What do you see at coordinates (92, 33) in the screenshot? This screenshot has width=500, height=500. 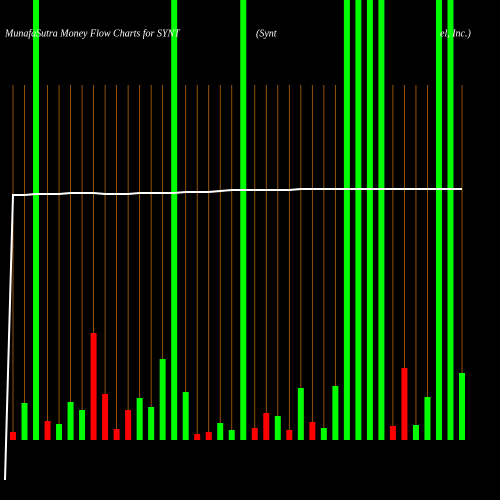 I see `chart-title: MunafaSutra Money Flow Charts for SYNT` at bounding box center [92, 33].